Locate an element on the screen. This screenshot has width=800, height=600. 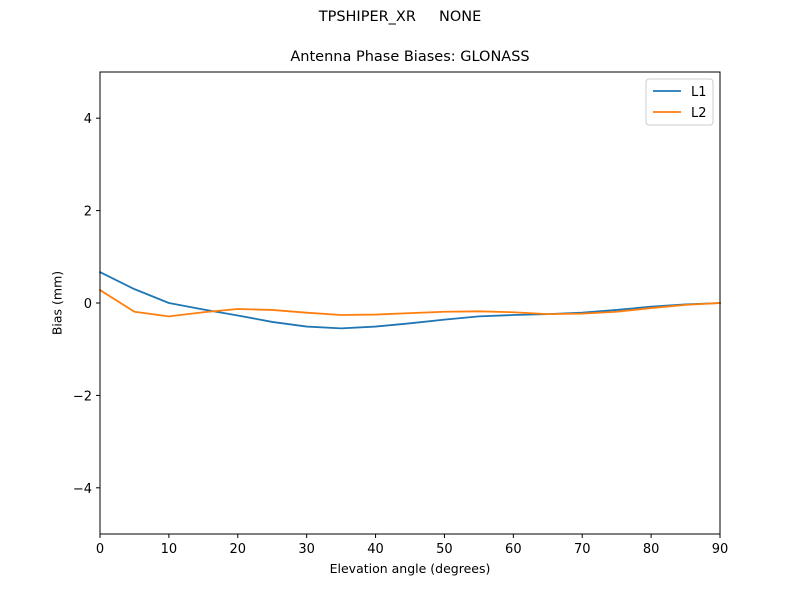
series-line-l2 is located at coordinates (409, 303).